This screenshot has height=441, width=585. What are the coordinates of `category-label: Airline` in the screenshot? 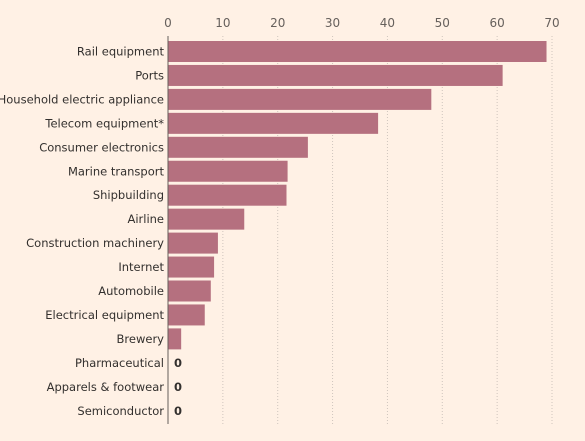 It's located at (145, 219).